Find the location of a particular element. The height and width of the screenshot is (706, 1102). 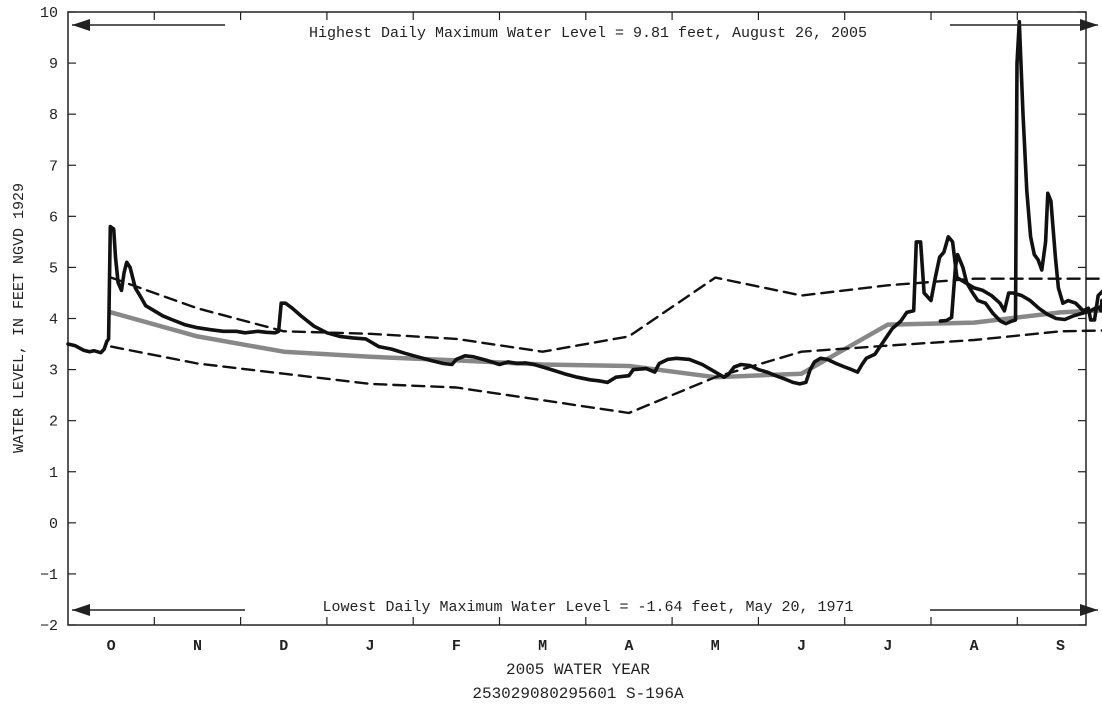

y-tick-label: 10 is located at coordinates (49, 13).